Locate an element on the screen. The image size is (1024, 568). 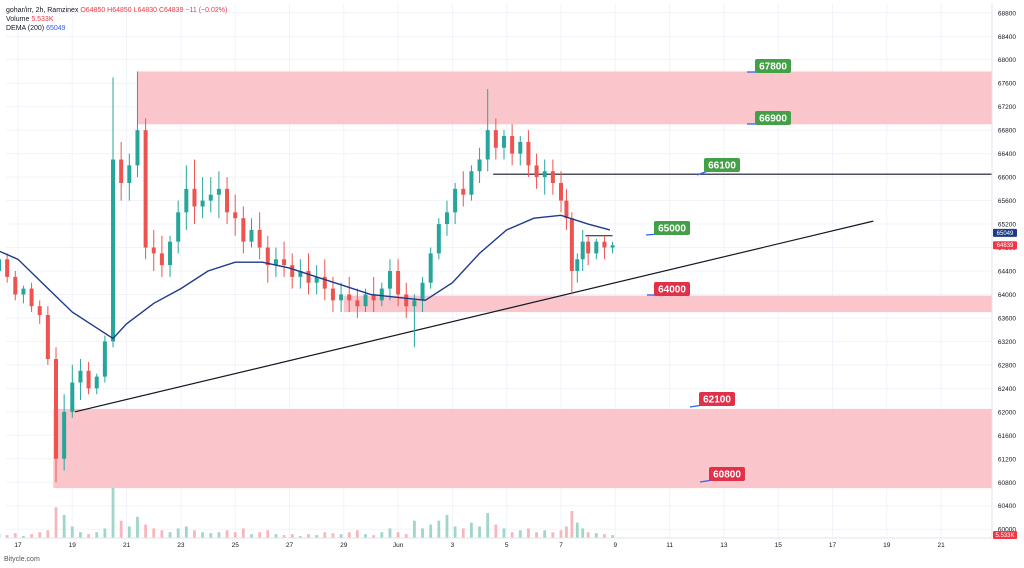
price-badge-text: 64839 is located at coordinates (1005, 246).